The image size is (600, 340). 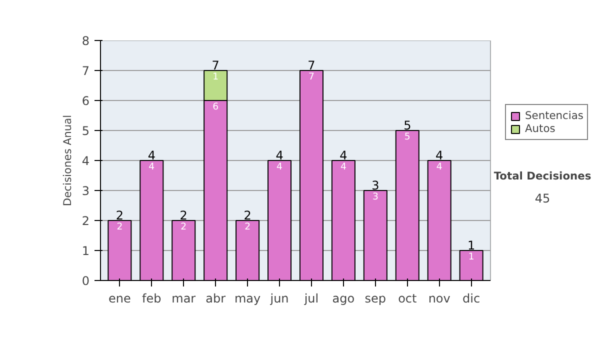 I want to click on y-tick-label: 1, so click(x=86, y=251).